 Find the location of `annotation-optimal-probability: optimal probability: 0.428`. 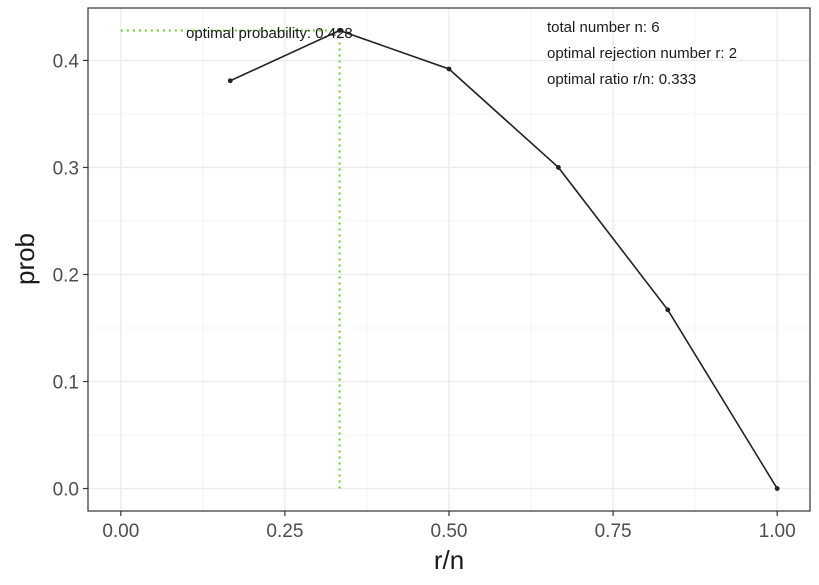

annotation-optimal-probability: optimal probability: 0.428 is located at coordinates (269, 33).